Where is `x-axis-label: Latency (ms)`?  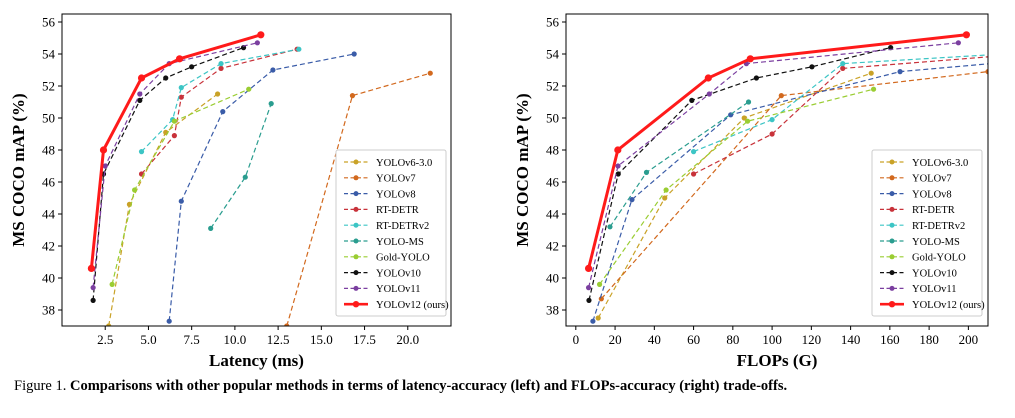
x-axis-label: Latency (ms) is located at coordinates (256, 360).